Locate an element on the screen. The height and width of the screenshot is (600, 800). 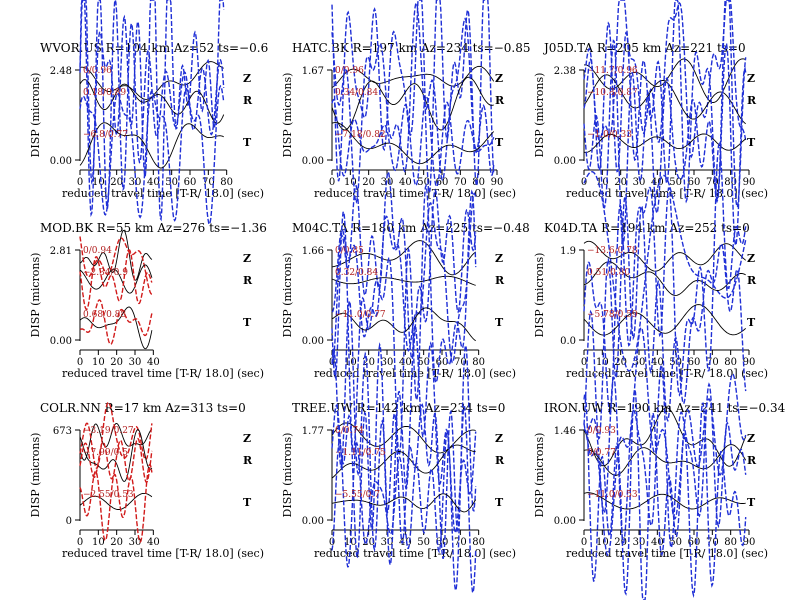
trace-annotation: 0.68/0.88 is located at coordinates (104, 315).